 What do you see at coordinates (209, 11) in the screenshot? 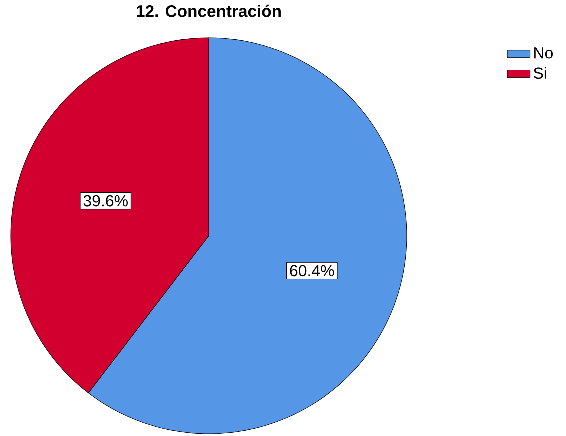
I see `chart-title: 12. Concentración` at bounding box center [209, 11].